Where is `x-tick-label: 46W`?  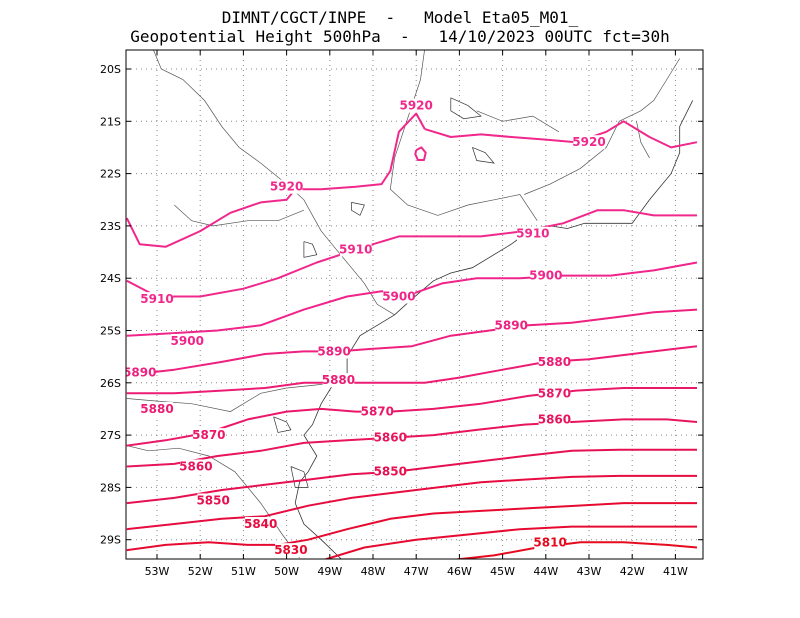 x-tick-label: 46W is located at coordinates (459, 571).